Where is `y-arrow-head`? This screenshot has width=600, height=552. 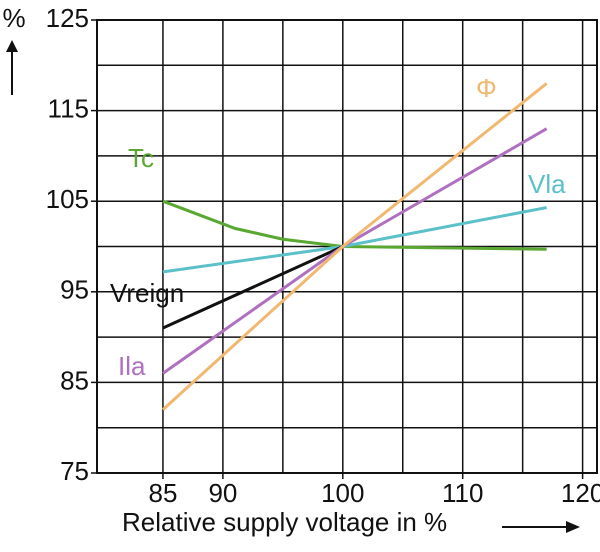 y-arrow-head is located at coordinates (12, 46).